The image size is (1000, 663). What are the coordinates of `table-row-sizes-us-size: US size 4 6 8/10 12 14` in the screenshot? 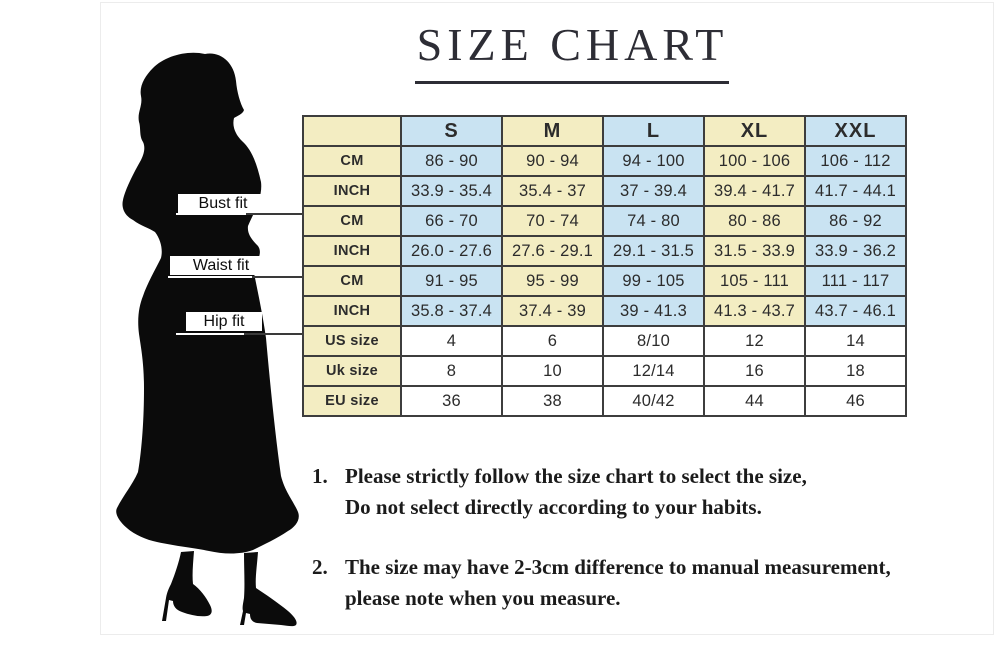 It's located at (604, 341).